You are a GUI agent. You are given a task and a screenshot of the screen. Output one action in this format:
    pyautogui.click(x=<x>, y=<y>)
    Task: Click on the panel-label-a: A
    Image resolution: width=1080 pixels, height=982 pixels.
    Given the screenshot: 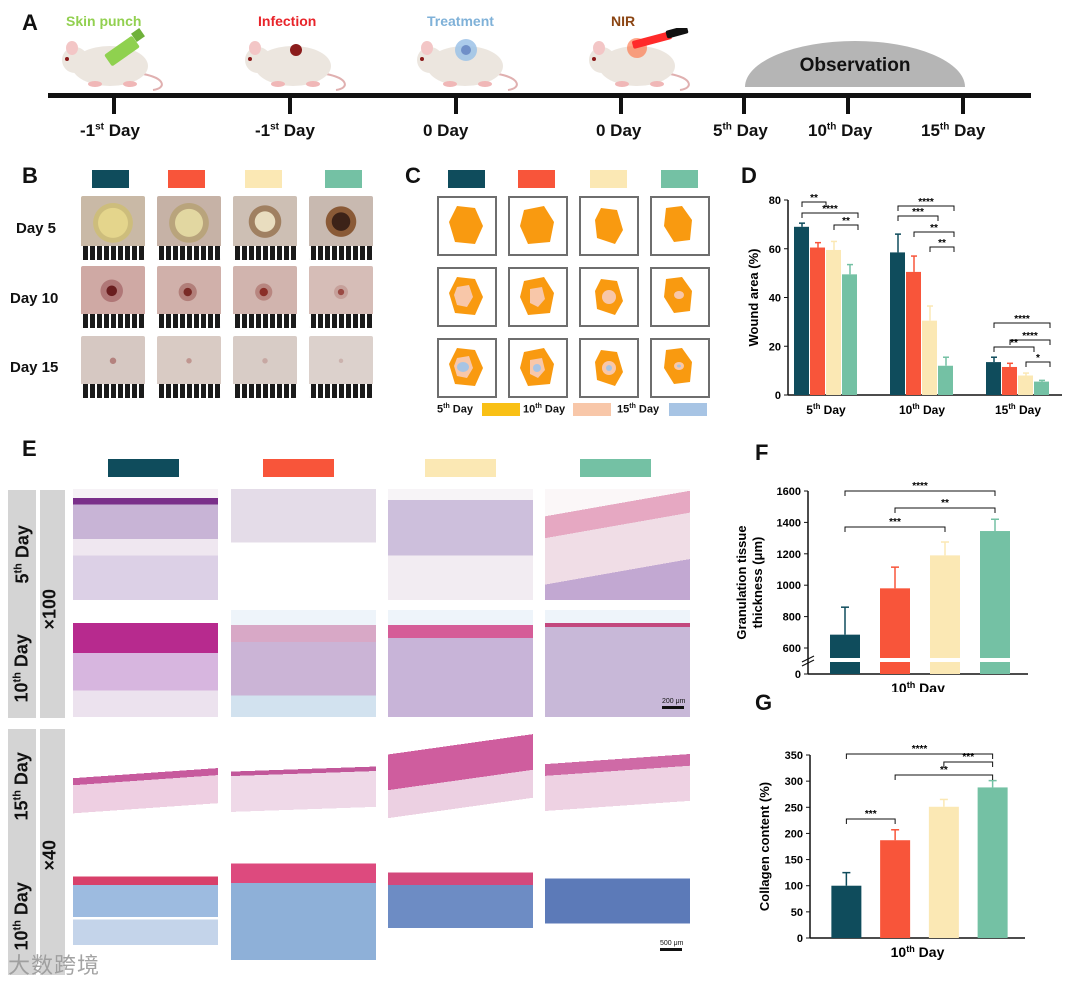 What is the action you would take?
    pyautogui.click(x=30, y=22)
    